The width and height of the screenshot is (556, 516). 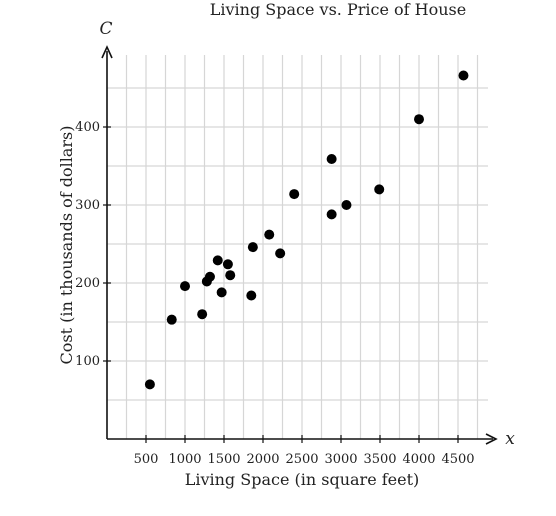 What do you see at coordinates (184, 459) in the screenshot?
I see `x-tick-label: 1000` at bounding box center [184, 459].